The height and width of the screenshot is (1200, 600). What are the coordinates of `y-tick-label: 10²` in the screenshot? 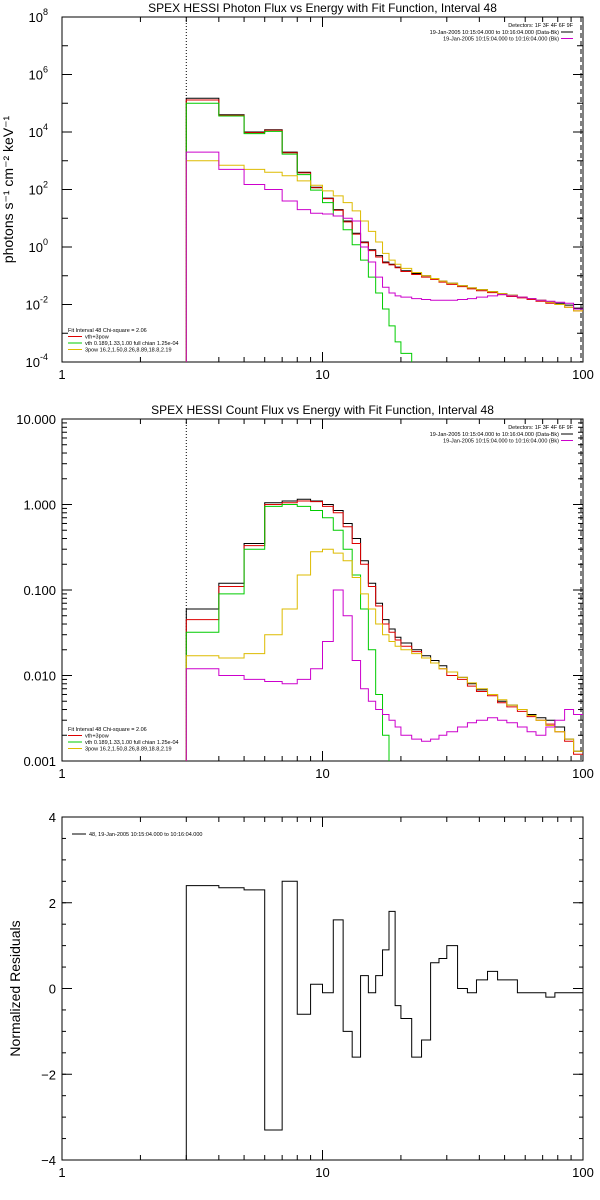 It's located at (38, 189).